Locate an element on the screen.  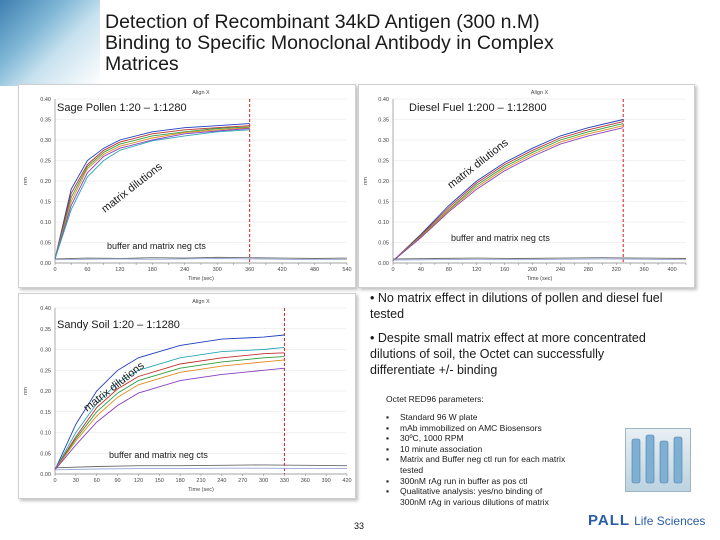
pall-logo: PALL Life Sciences is located at coordinates (646, 520).